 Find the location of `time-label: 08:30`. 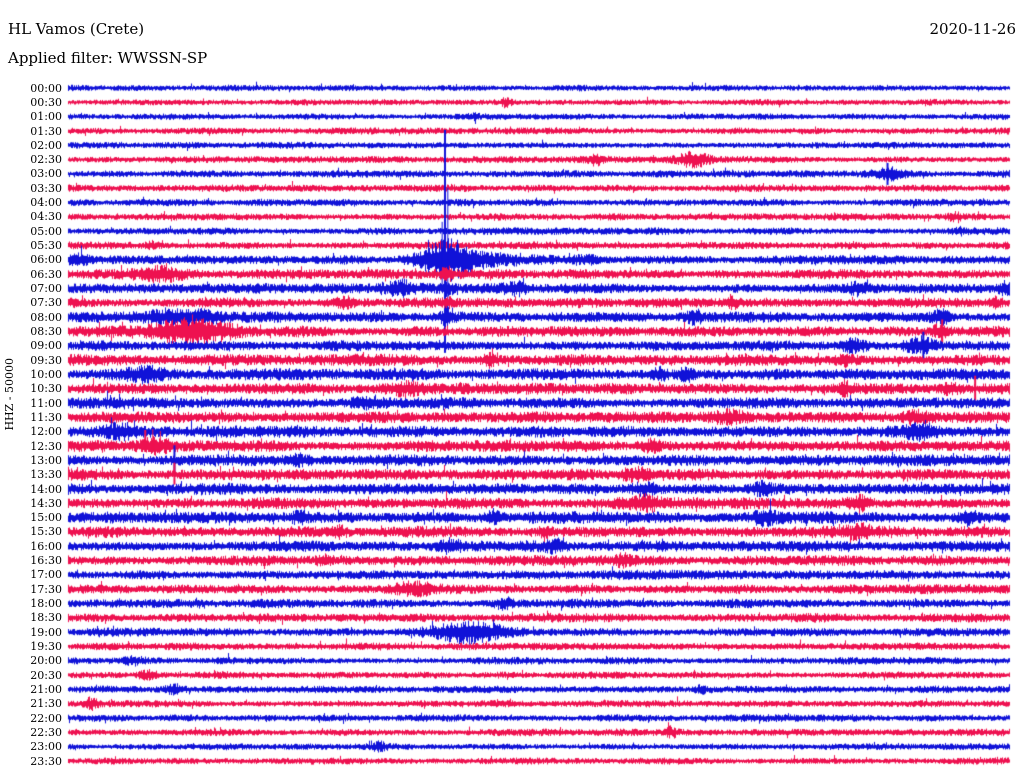

time-label: 08:30 is located at coordinates (46, 331).